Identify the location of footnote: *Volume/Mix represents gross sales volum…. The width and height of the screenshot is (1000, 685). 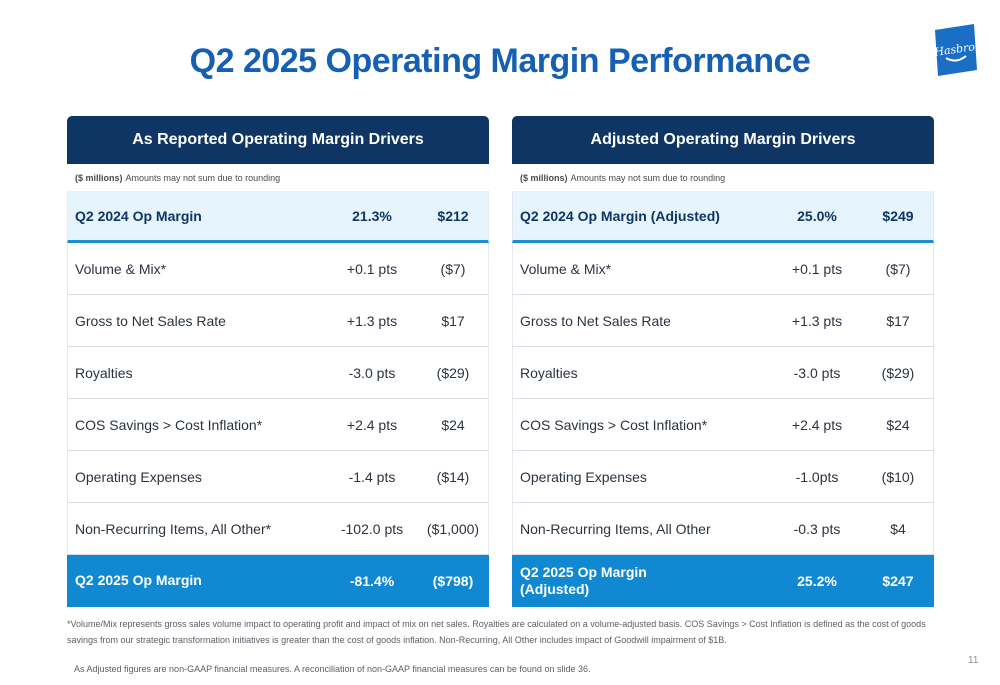
(496, 632).